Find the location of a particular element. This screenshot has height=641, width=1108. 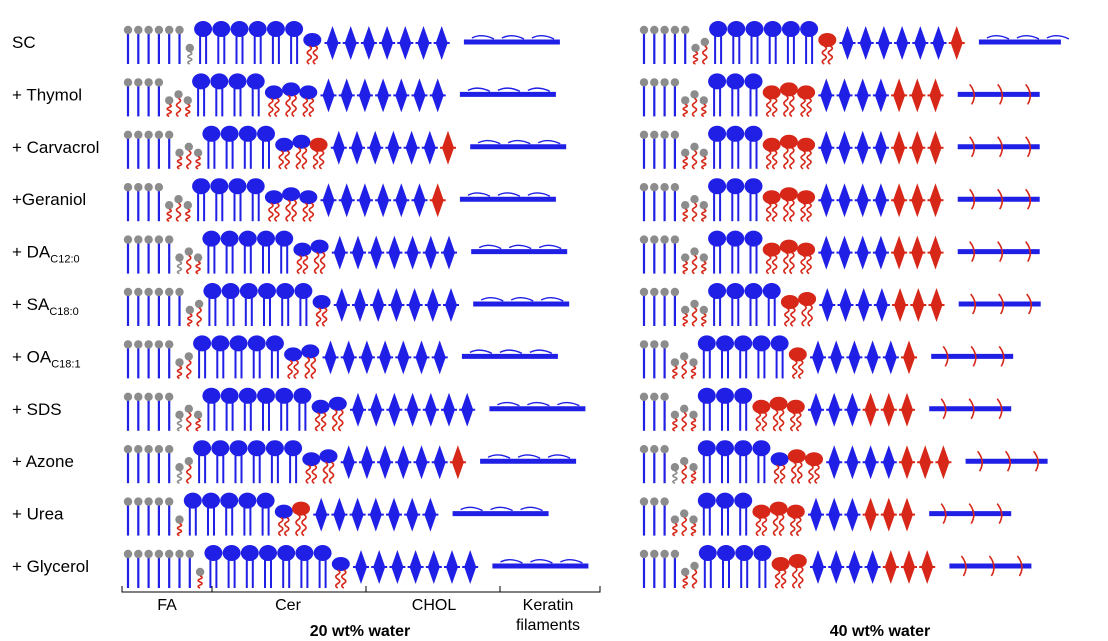

right-condition-title: 40 wt% water is located at coordinates (880, 631).